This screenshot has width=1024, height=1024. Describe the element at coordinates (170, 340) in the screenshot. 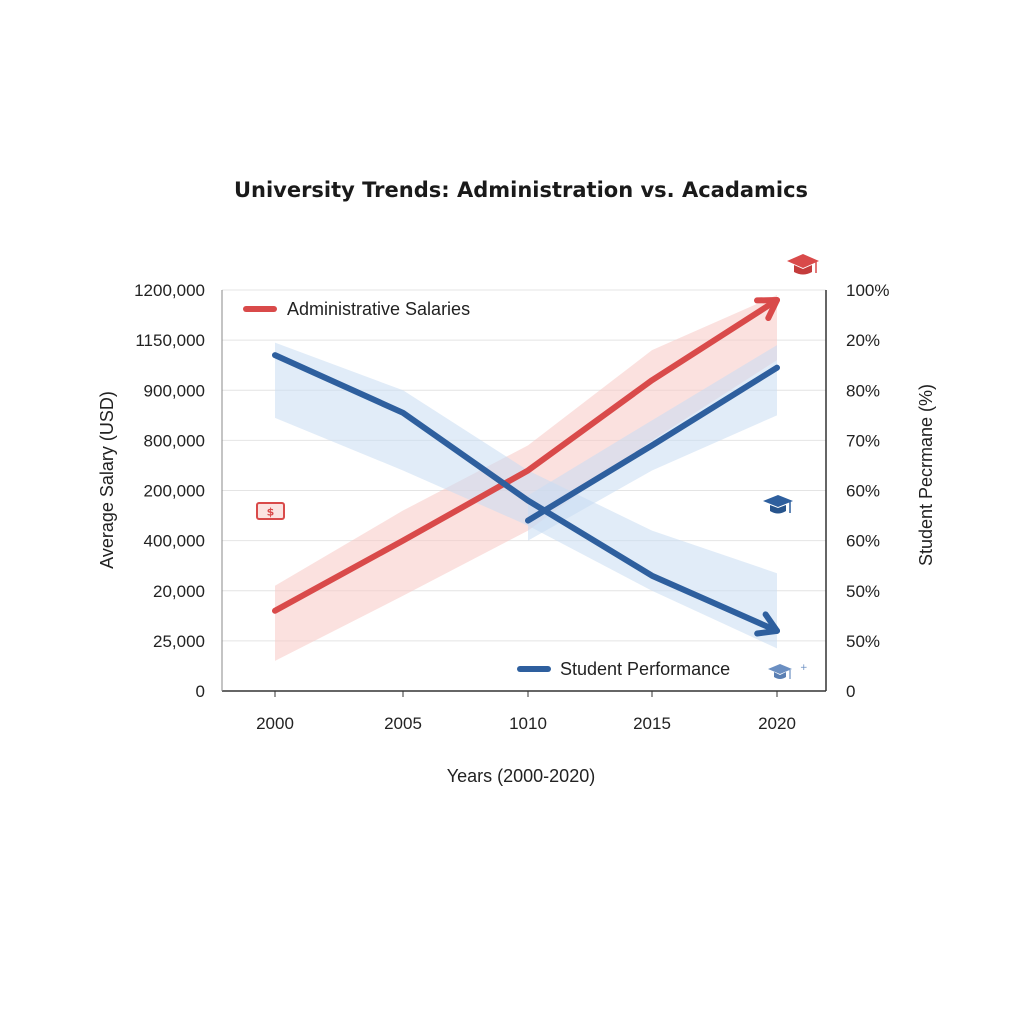

I see `left-tick-label: 1150,000` at that location.